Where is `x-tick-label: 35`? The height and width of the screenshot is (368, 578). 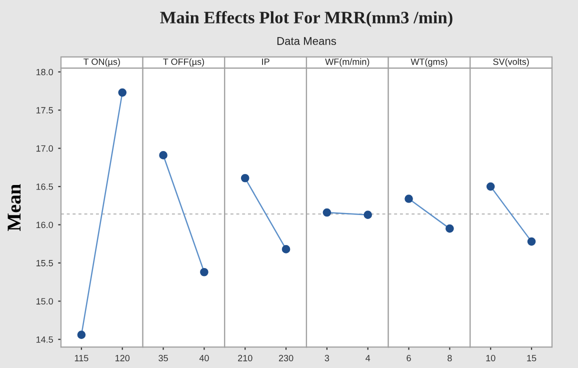
x-tick-label: 35 is located at coordinates (163, 358).